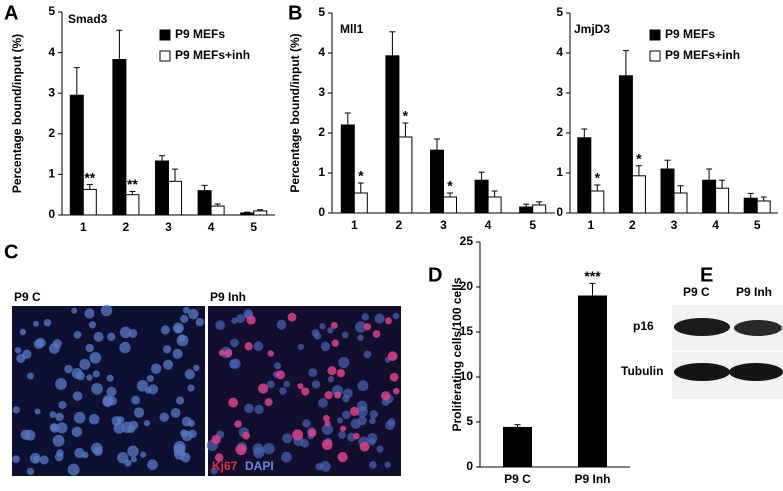  Describe the element at coordinates (11, 252) in the screenshot. I see `panel-letter: C` at that location.